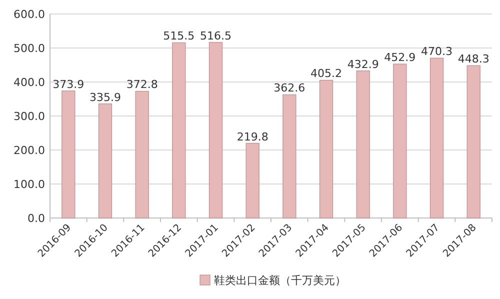 The height and width of the screenshot is (299, 500). What do you see at coordinates (252, 137) in the screenshot?
I see `data-label: 219.8` at bounding box center [252, 137].